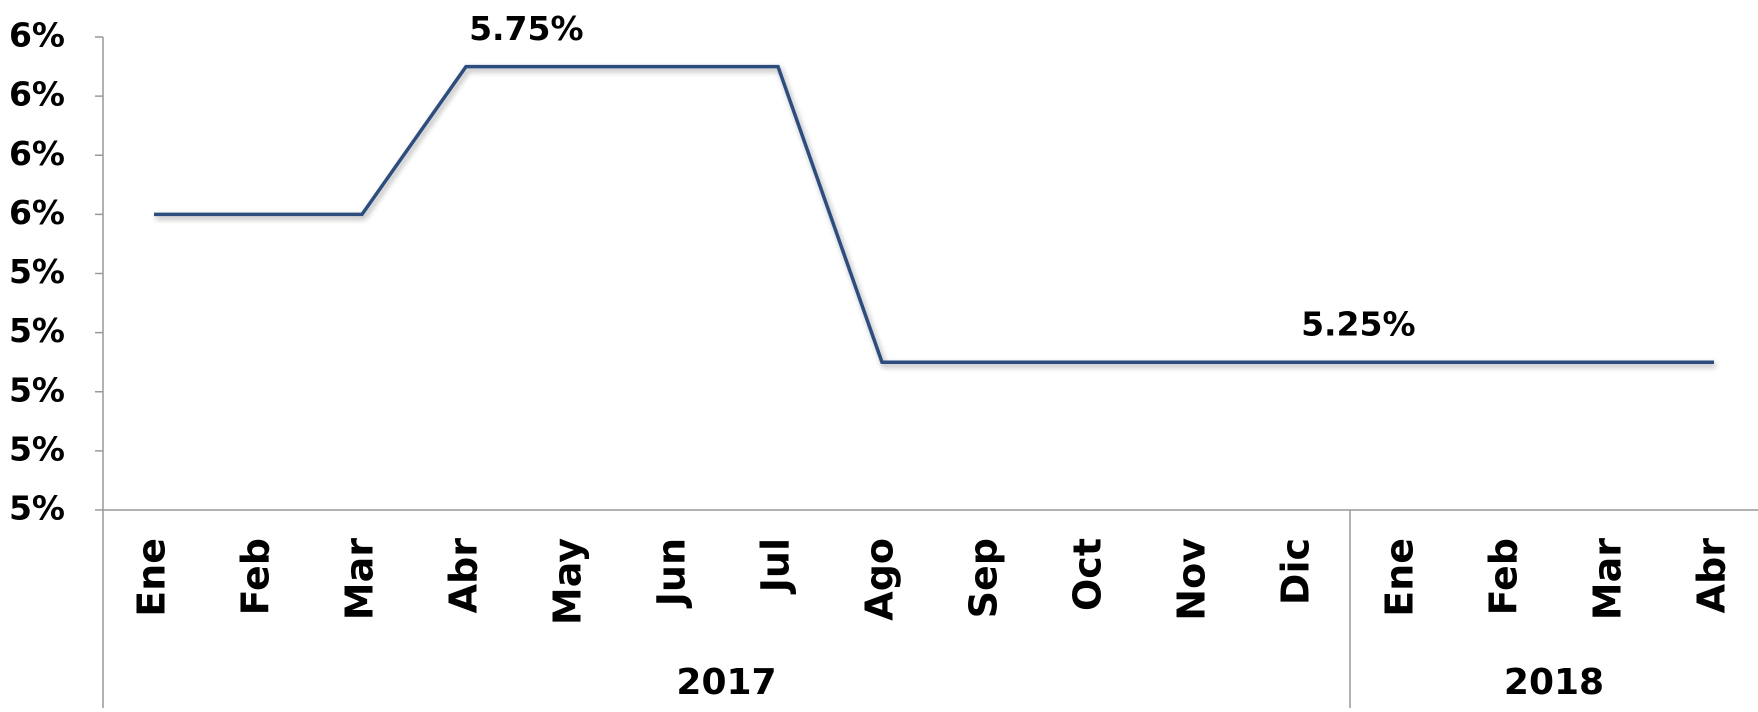 Image resolution: width=1758 pixels, height=712 pixels. I want to click on x-tick-label: Oct, so click(1088, 574).